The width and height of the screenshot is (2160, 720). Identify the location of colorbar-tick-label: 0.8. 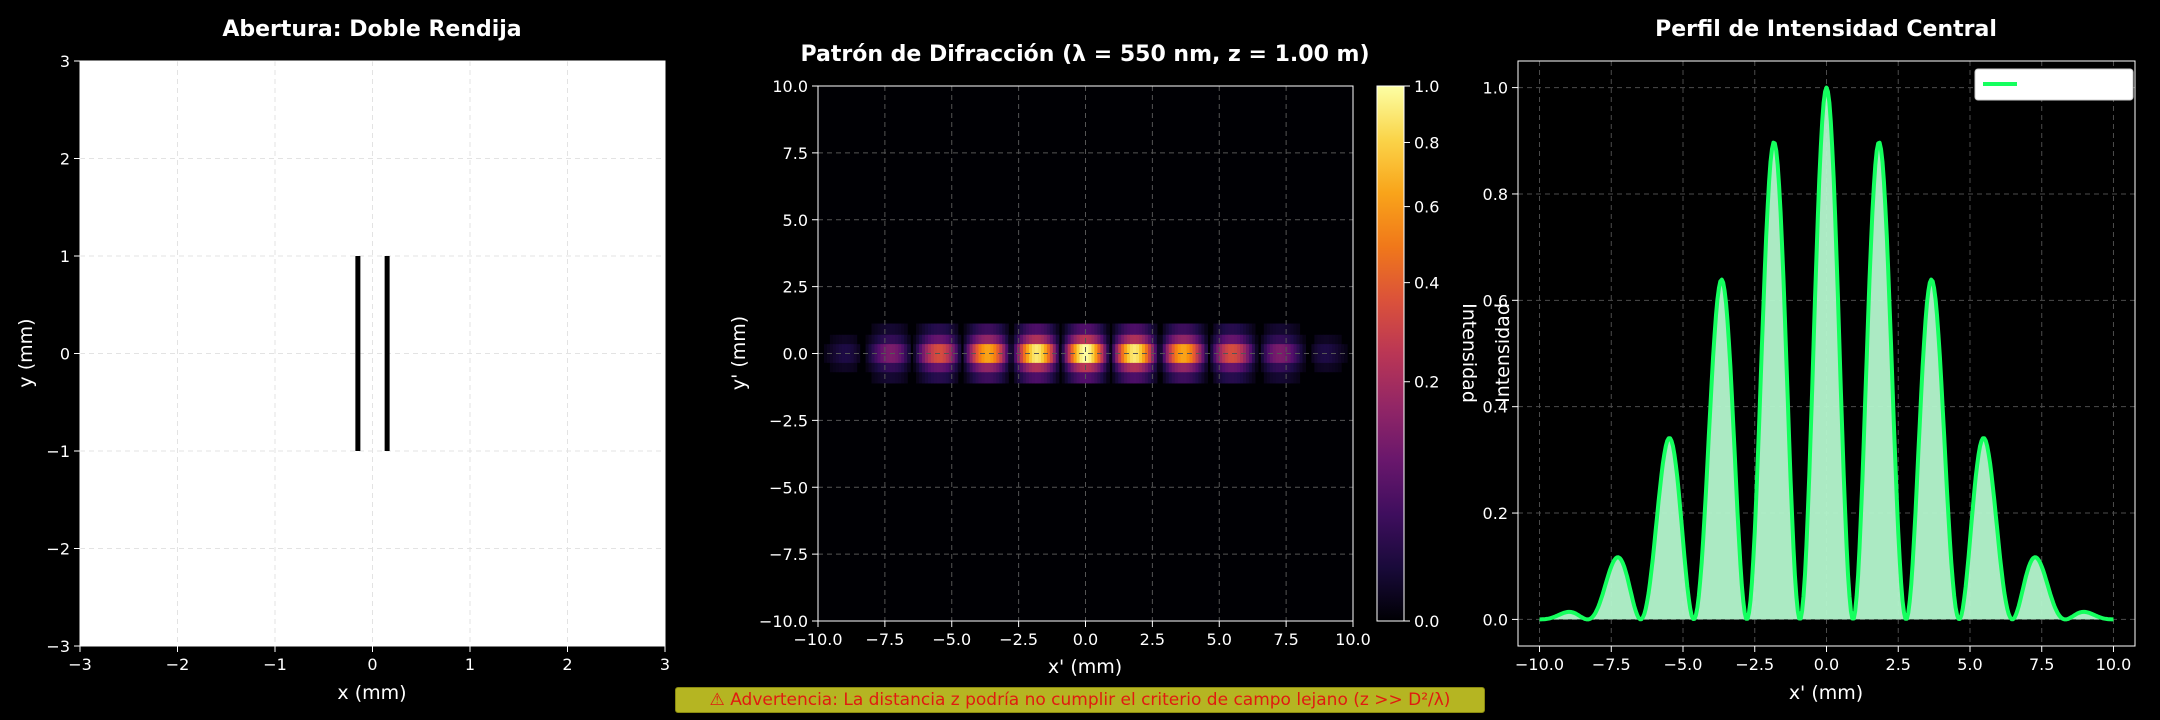
(1426, 142).